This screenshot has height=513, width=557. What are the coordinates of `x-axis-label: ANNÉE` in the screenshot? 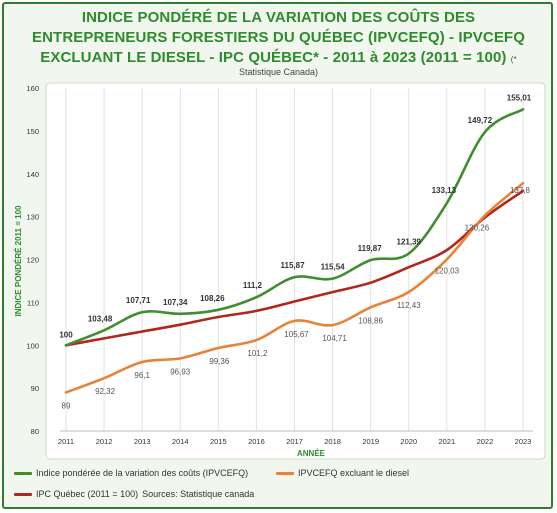 It's located at (311, 453).